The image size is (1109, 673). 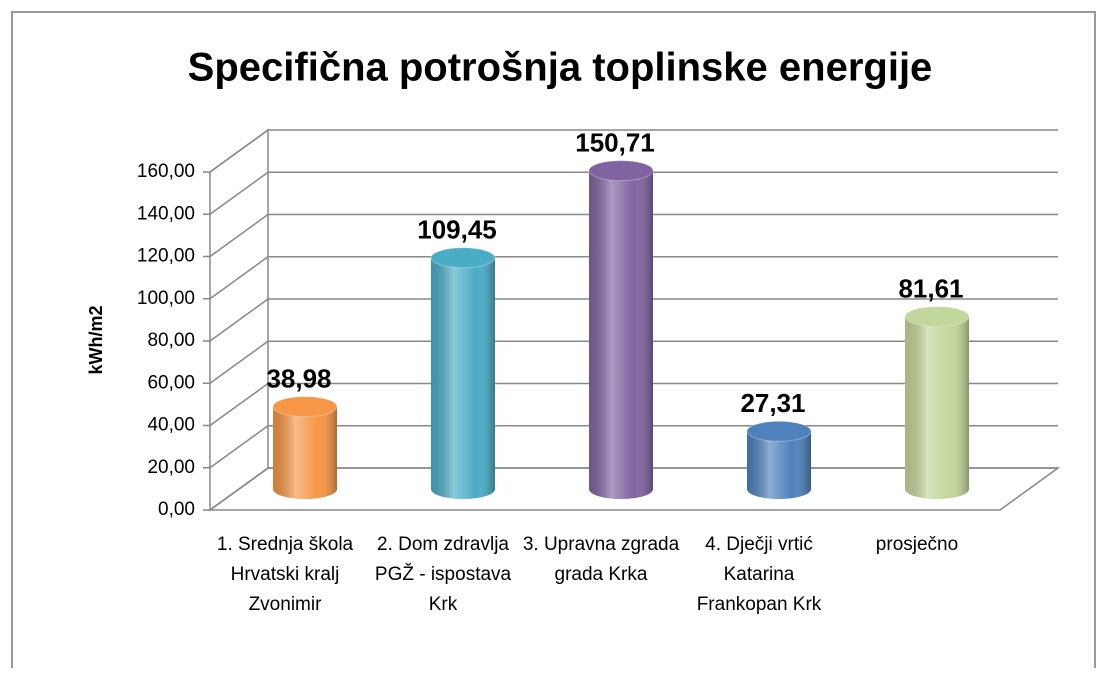 I want to click on y-tick-label: 140,00, so click(x=166, y=213).